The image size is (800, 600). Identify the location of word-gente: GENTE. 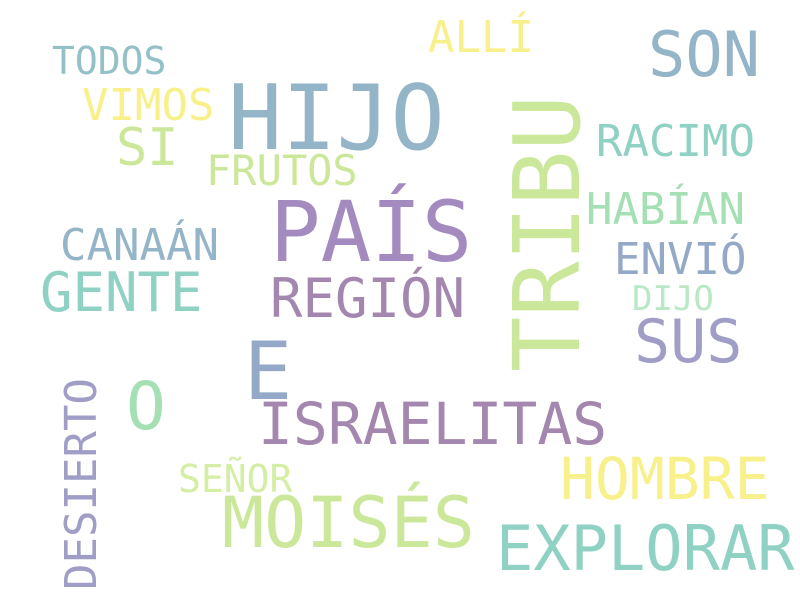
(121, 292).